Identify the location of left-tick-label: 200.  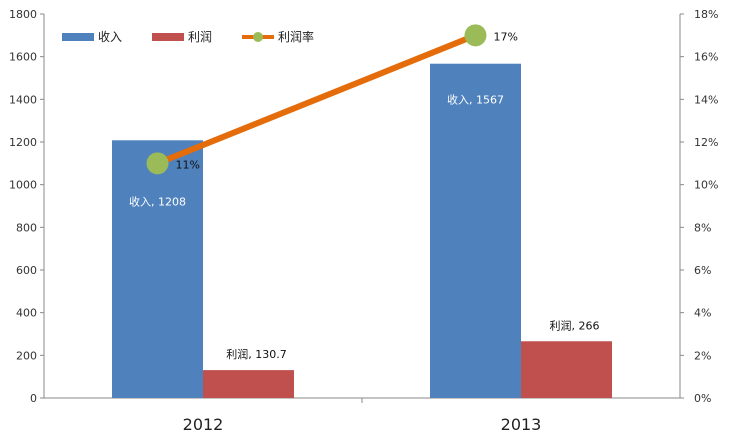
(26, 355).